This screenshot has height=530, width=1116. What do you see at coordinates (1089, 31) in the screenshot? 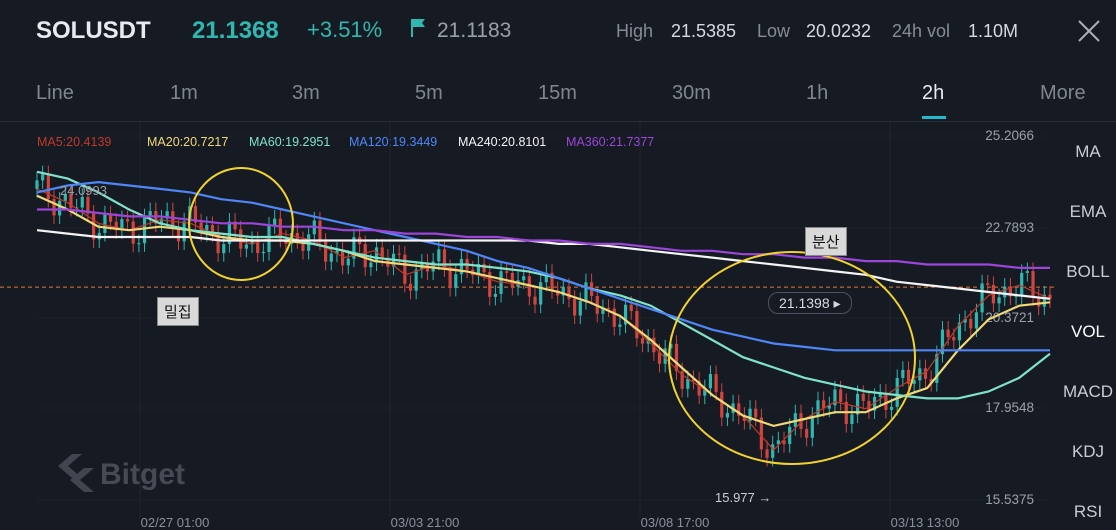
I see `close-icon` at bounding box center [1089, 31].